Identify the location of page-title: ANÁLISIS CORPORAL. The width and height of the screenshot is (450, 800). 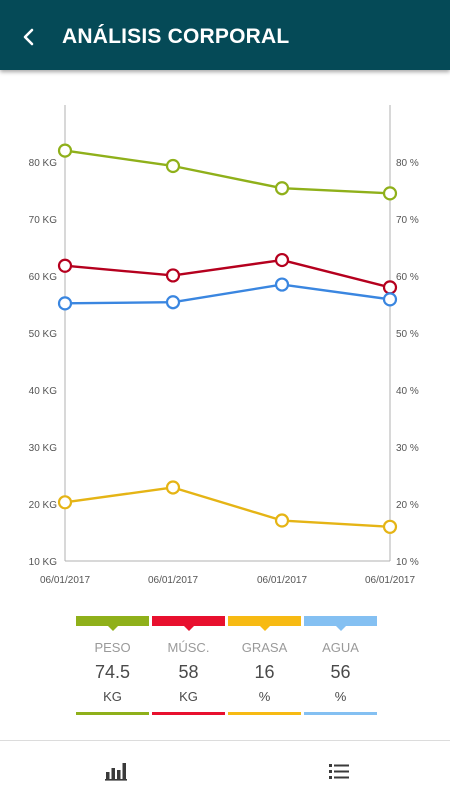
(176, 36).